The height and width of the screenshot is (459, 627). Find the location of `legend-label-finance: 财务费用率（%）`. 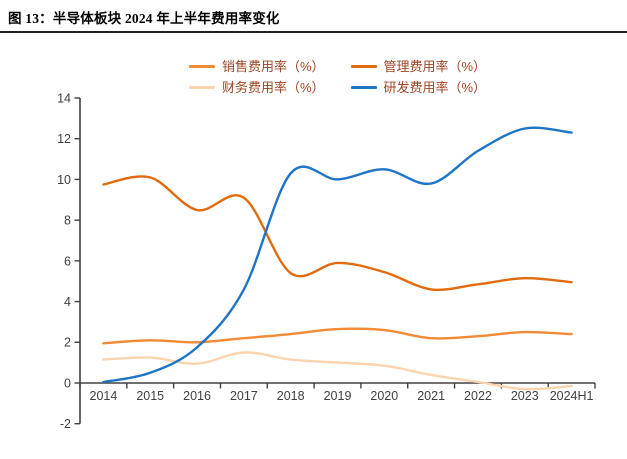

legend-label-finance: 财务费用率（%） is located at coordinates (273, 87).